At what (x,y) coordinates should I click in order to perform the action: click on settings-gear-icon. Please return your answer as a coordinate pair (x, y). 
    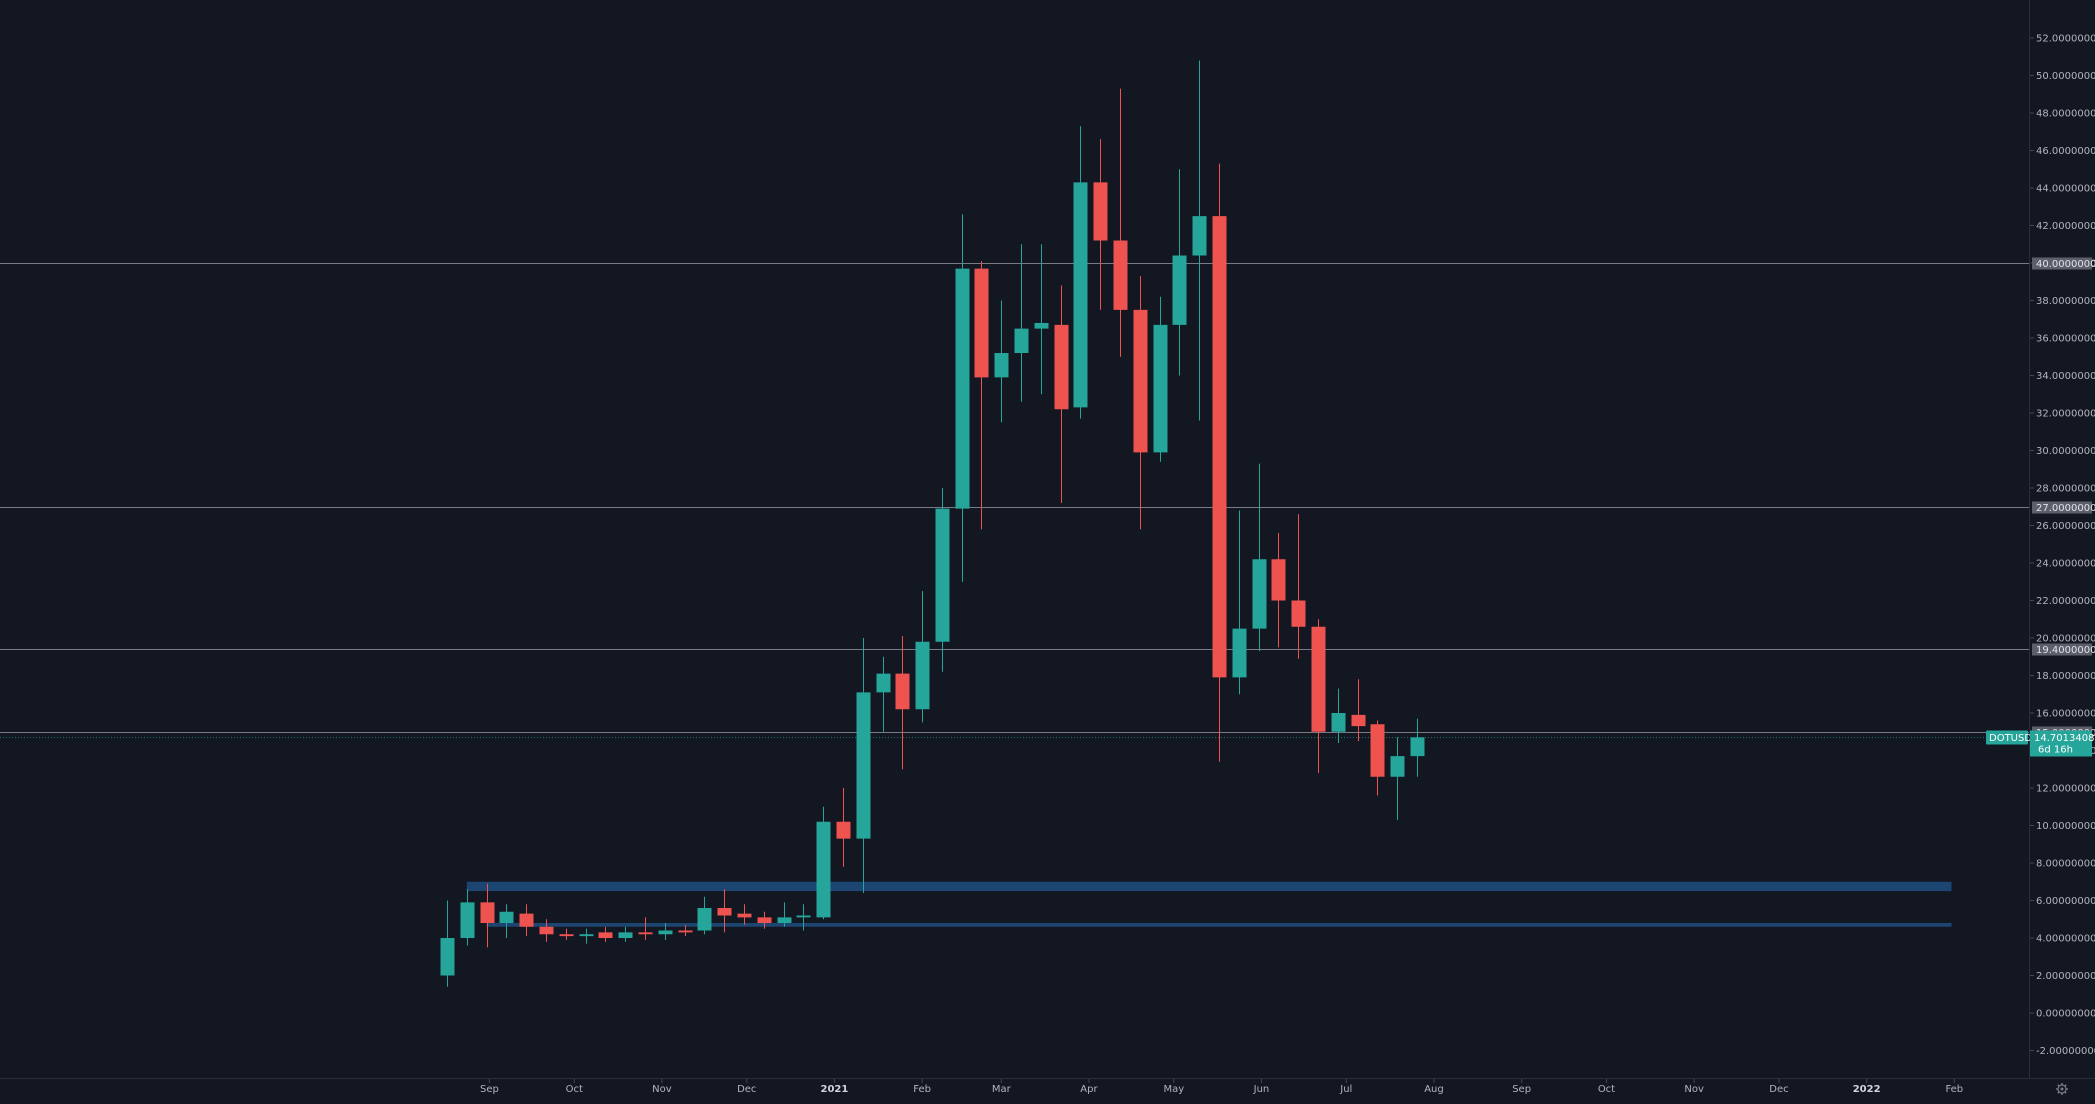
    Looking at the image, I should click on (2062, 1089).